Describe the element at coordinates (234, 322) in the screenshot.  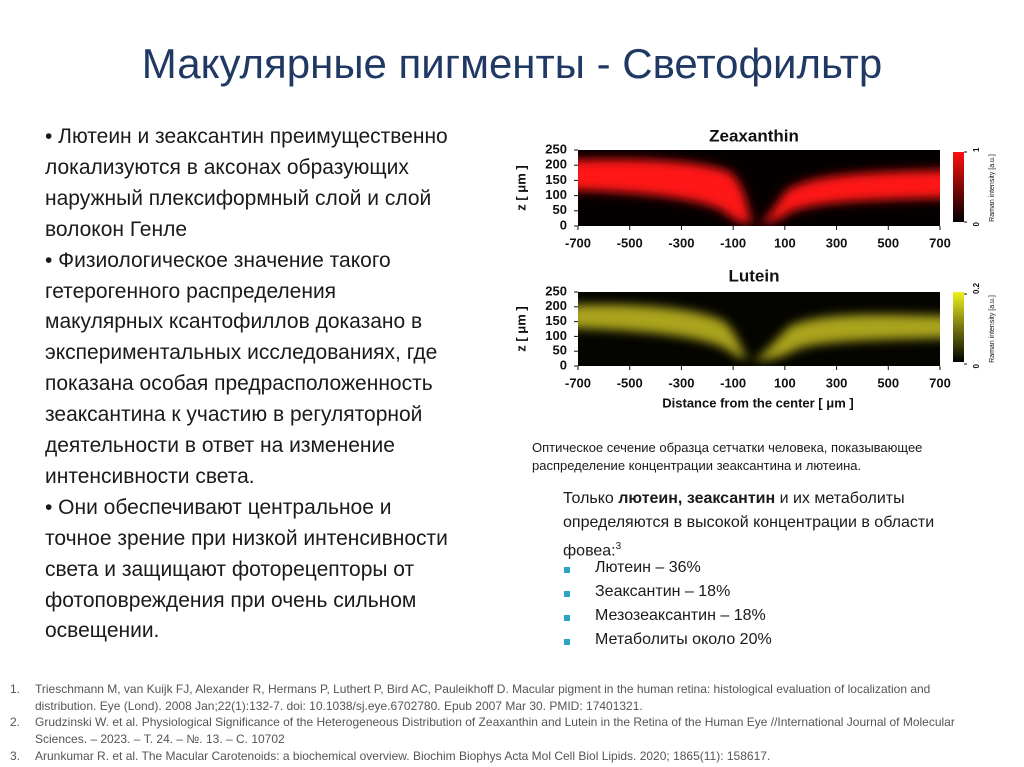
I see `bullet-line: макулярных ксантофиллов доказано в` at that location.